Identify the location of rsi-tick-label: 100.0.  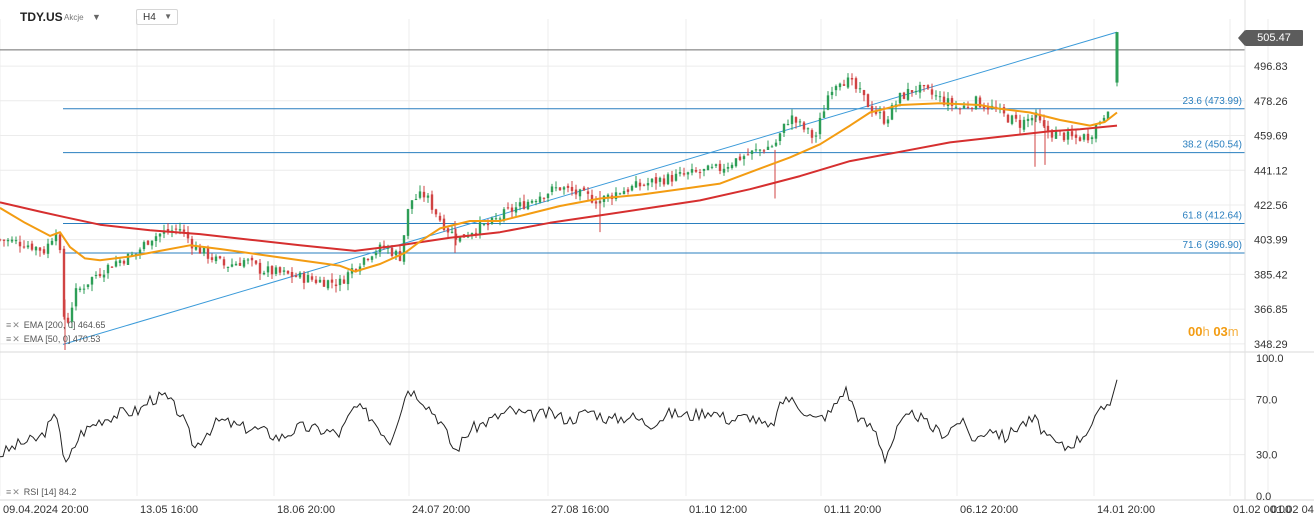
(1270, 359).